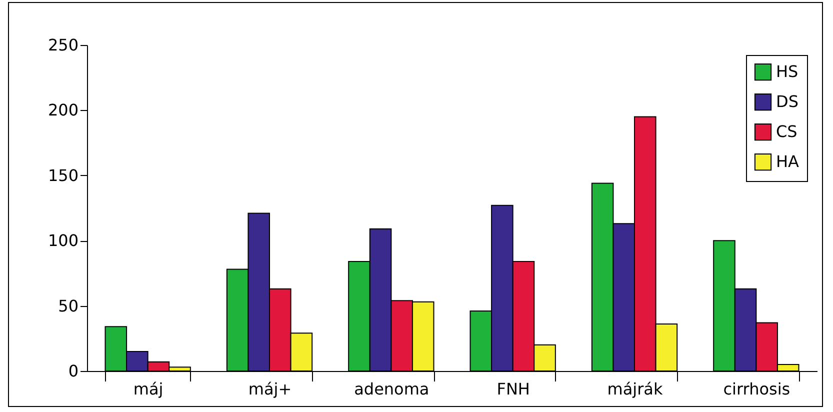 The width and height of the screenshot is (833, 412). Describe the element at coordinates (787, 71) in the screenshot. I see `legend-label: HS` at that location.